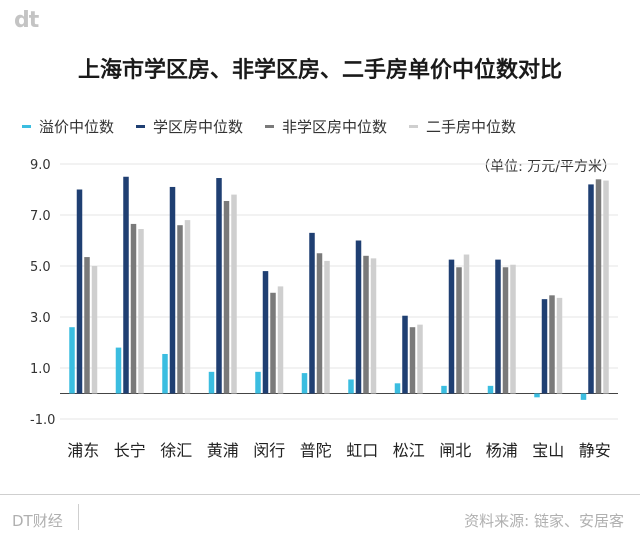  Describe the element at coordinates (40, 216) in the screenshot. I see `y-tick-label: 7.0` at that location.